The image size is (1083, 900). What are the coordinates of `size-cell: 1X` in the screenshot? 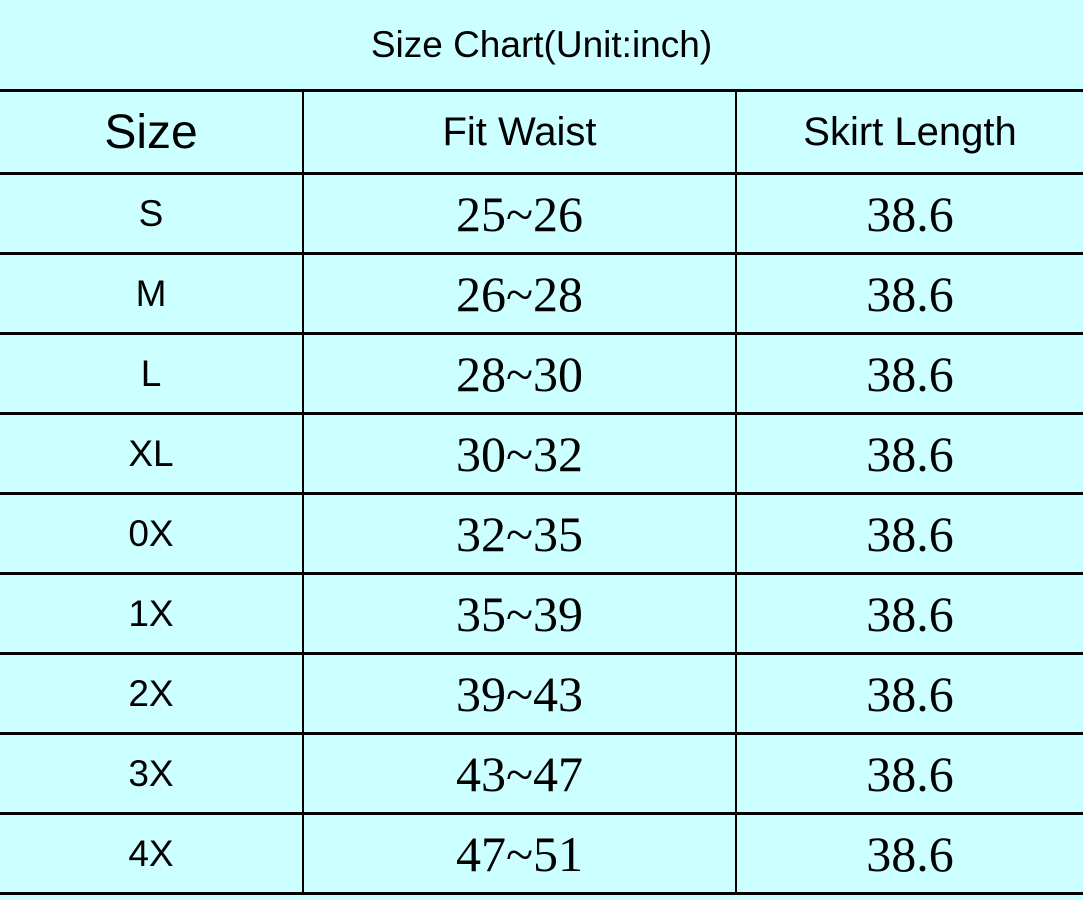 It's located at (151, 613).